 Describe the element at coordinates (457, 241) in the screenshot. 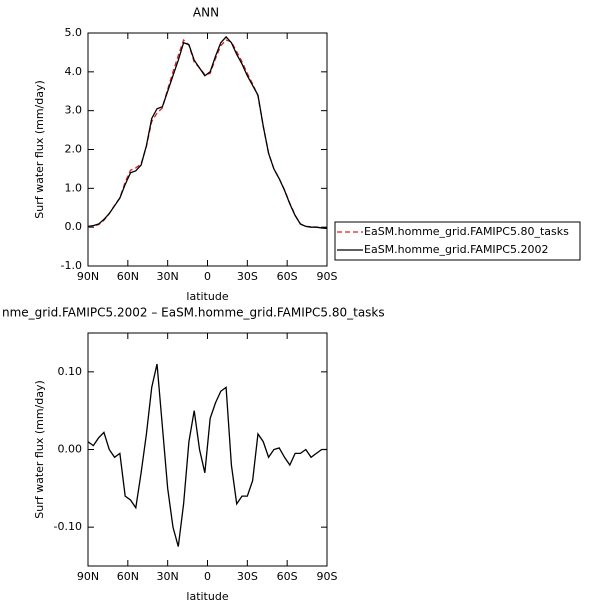

I see `legend-box` at that location.